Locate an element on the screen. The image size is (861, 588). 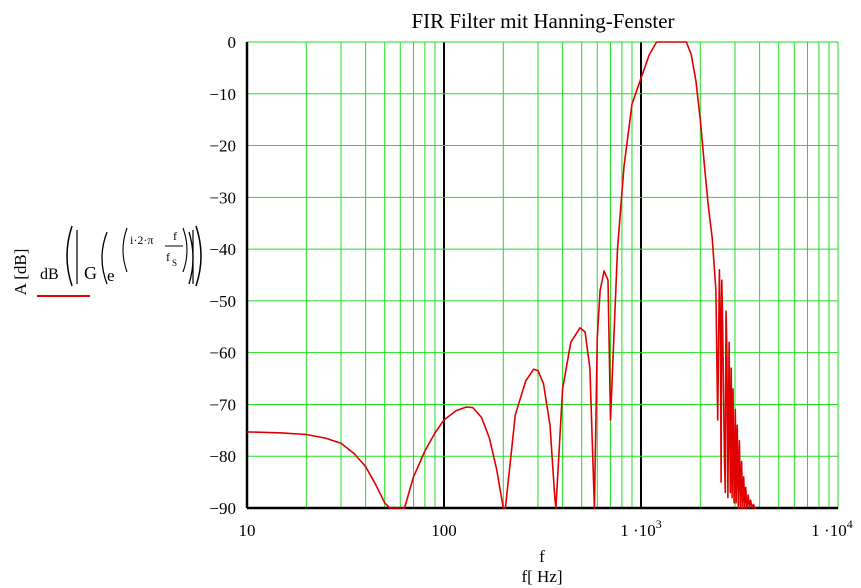
legend-e: e is located at coordinates (111, 275).